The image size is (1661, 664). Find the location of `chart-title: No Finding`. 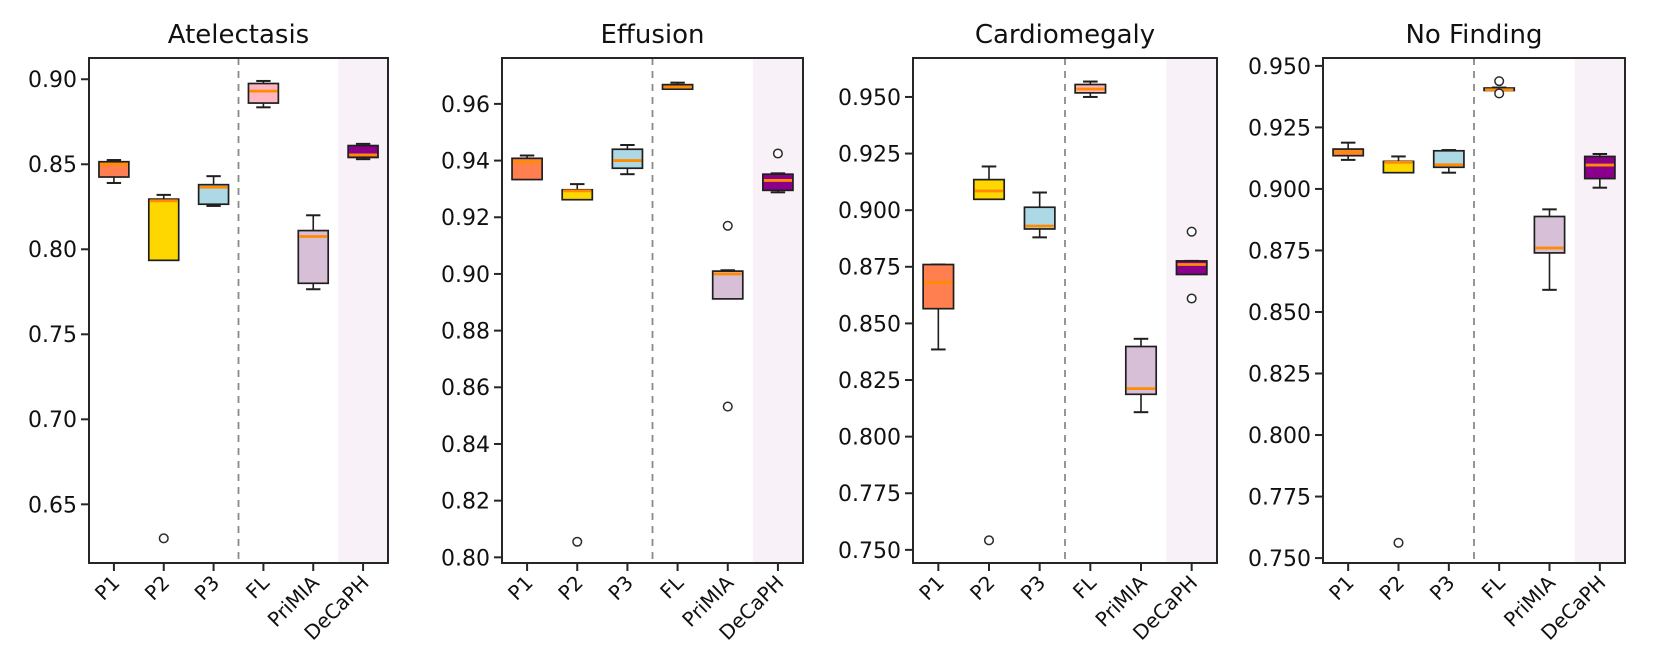

chart-title: No Finding is located at coordinates (1473, 35).